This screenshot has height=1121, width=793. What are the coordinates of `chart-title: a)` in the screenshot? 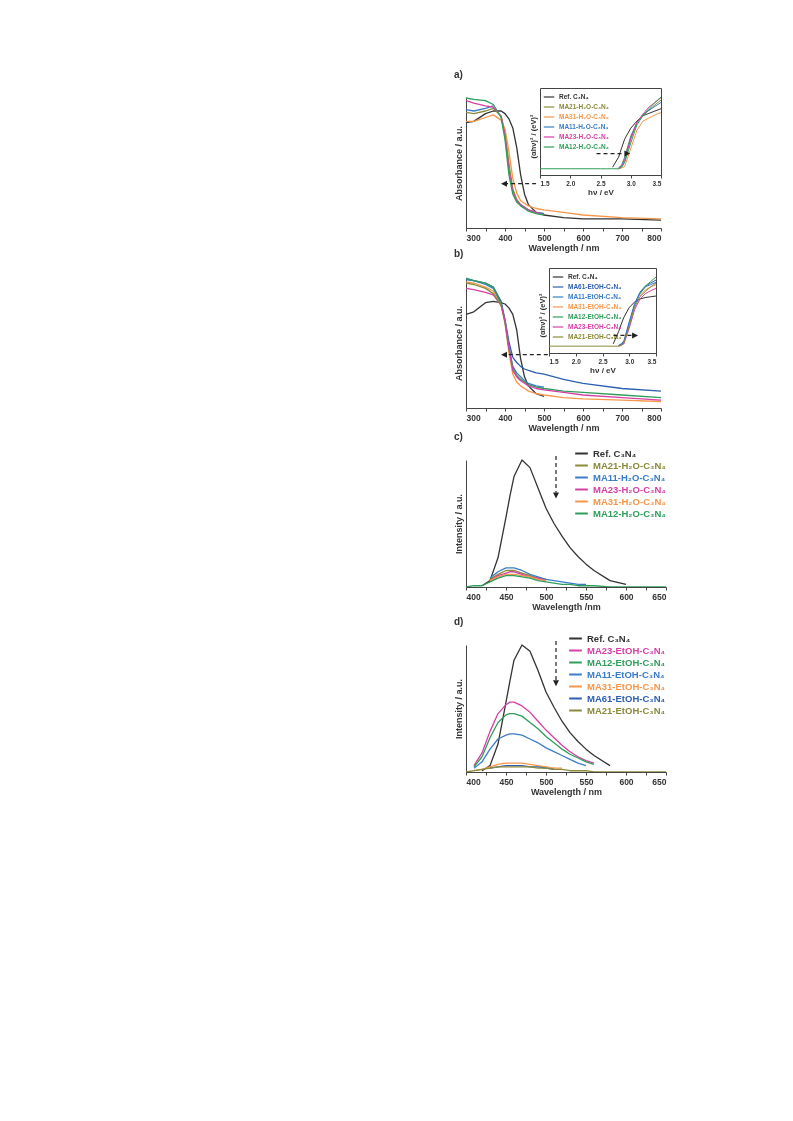 It's located at (458, 74).